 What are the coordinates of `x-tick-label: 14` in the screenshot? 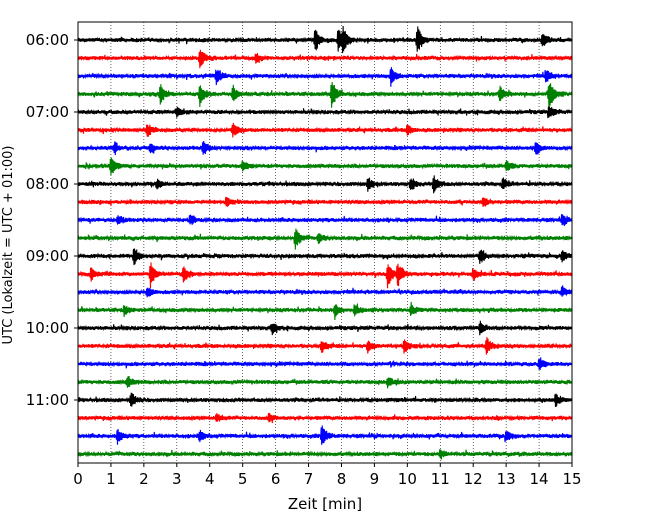 It's located at (539, 479).